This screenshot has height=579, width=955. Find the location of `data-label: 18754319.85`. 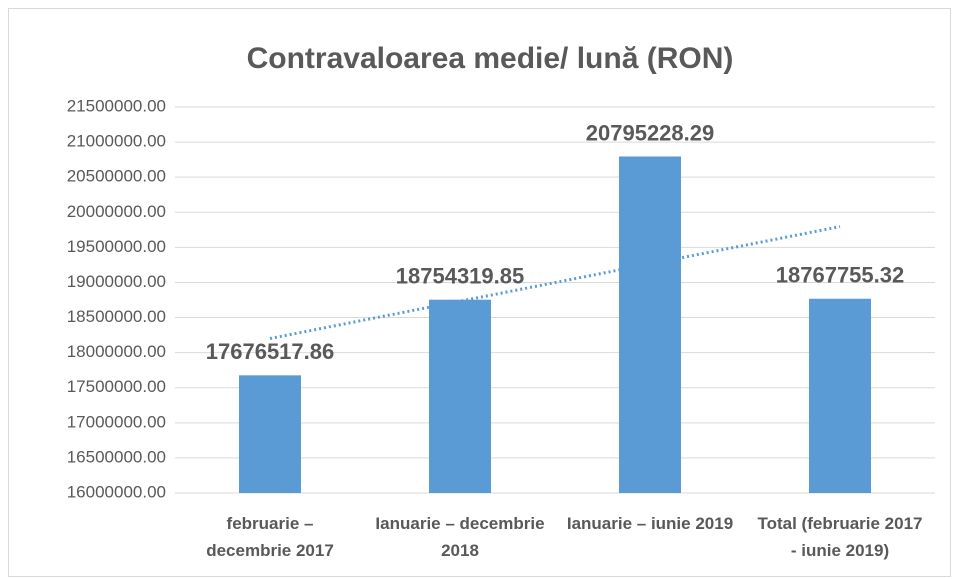

data-label: 18754319.85 is located at coordinates (460, 276).